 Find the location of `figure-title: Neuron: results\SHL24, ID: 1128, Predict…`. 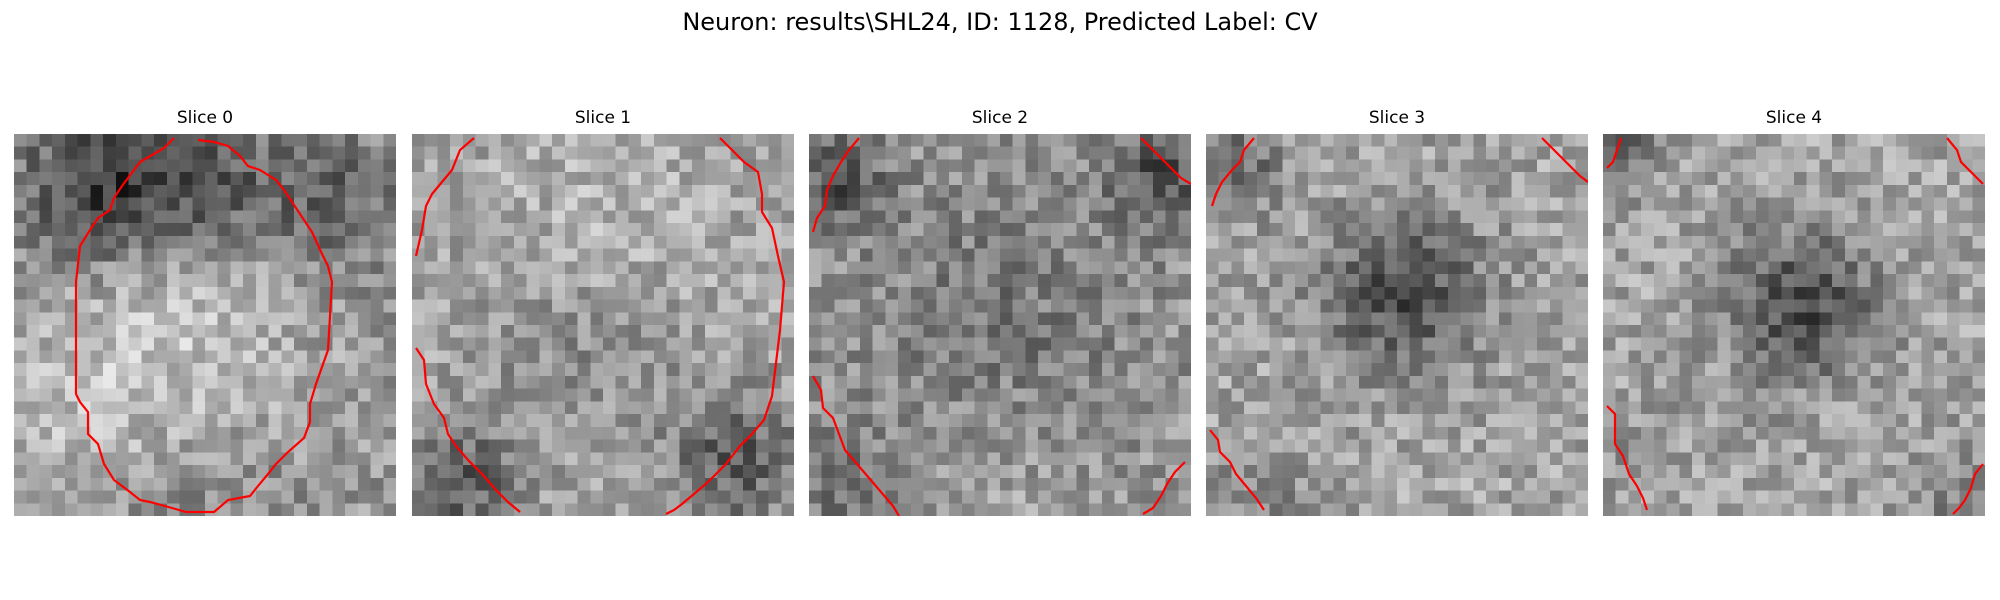

figure-title: Neuron: results\SHL24, ID: 1128, Predict… is located at coordinates (1000, 22).